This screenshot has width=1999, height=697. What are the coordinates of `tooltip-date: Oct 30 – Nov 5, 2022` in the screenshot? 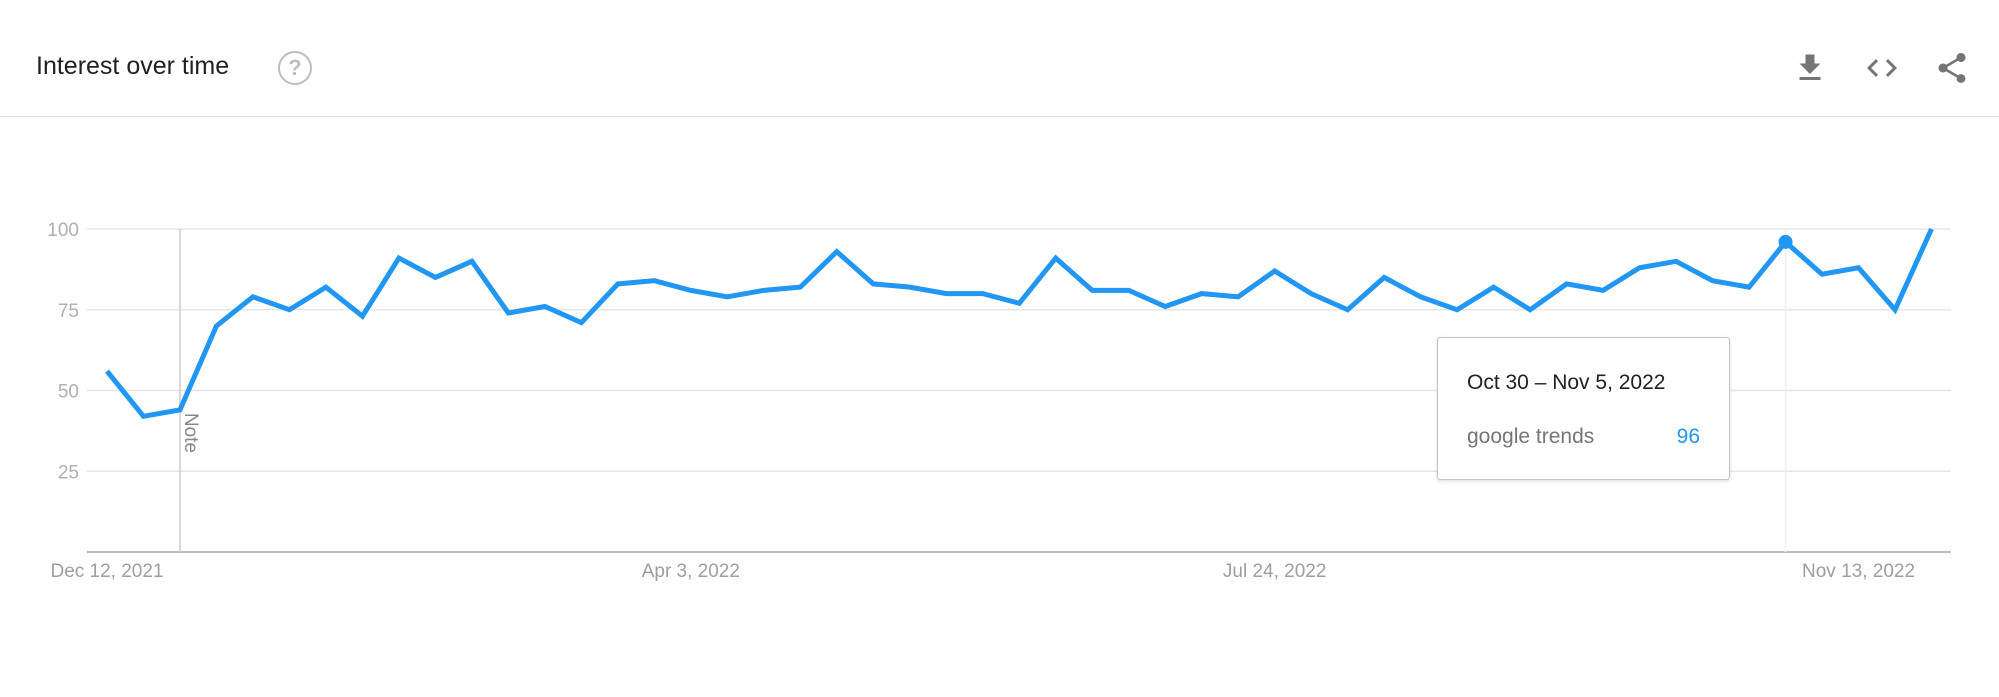 It's located at (1566, 382).